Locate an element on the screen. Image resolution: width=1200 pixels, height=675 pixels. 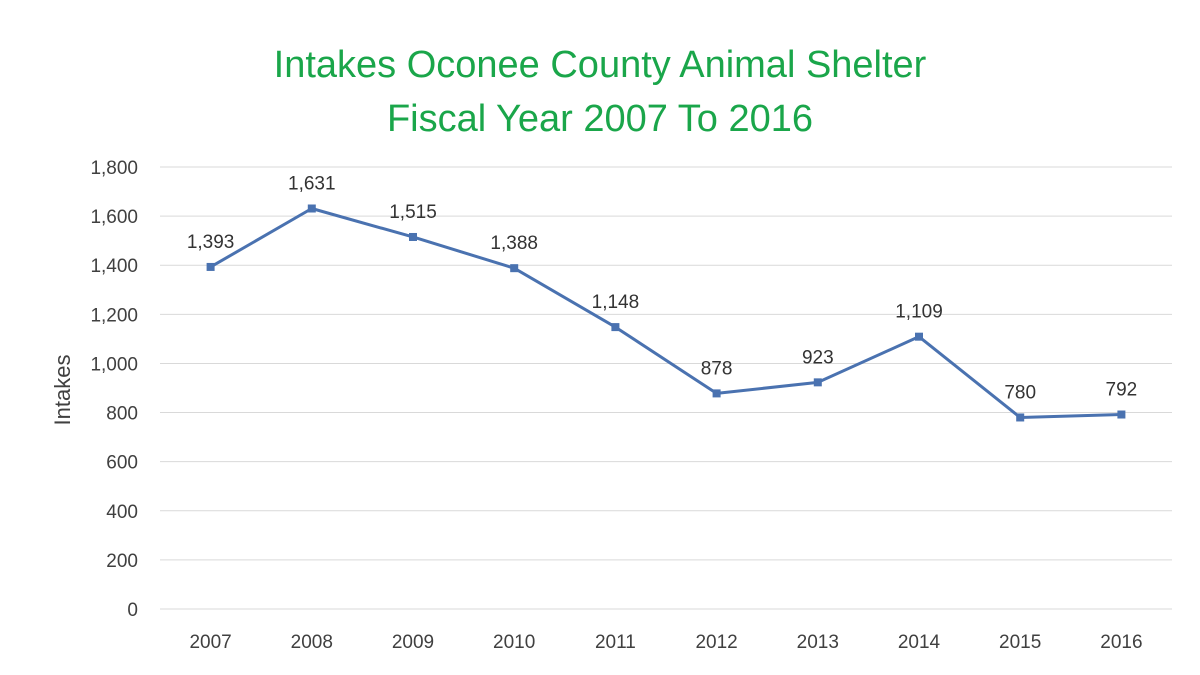
y-tick-label: 200 is located at coordinates (122, 561).